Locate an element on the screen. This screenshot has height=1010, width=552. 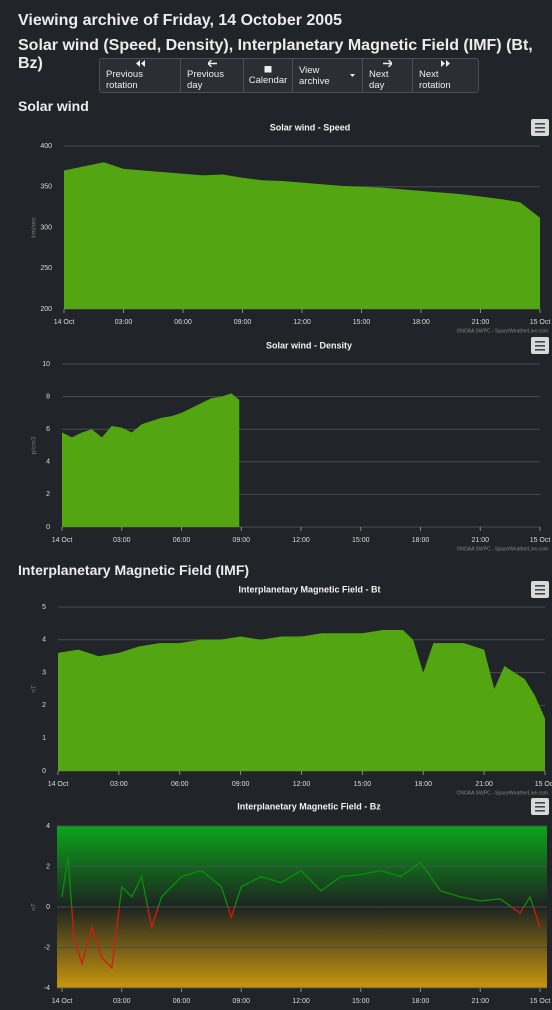
y-tick-label: -4 is located at coordinates (47, 988).